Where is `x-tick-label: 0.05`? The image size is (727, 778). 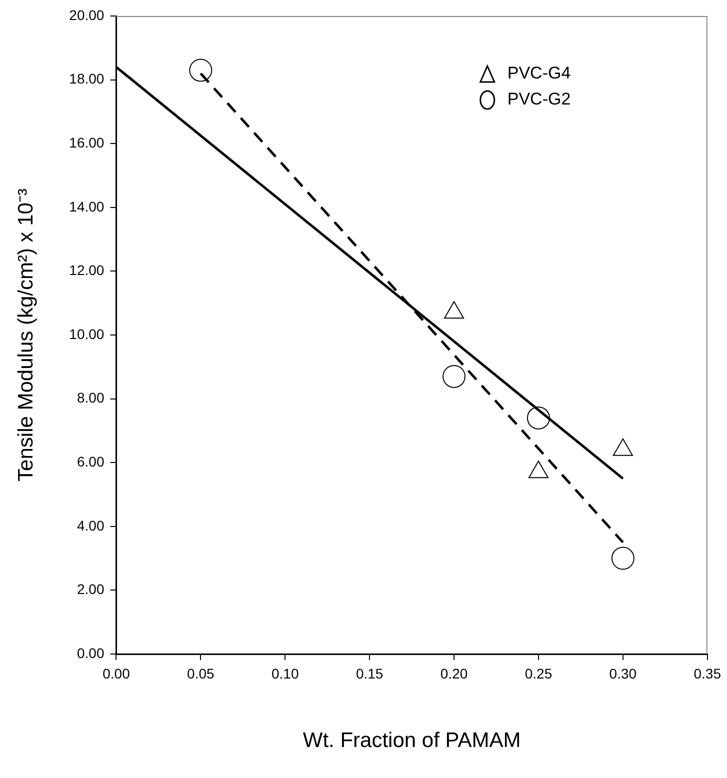
x-tick-label: 0.05 is located at coordinates (201, 673).